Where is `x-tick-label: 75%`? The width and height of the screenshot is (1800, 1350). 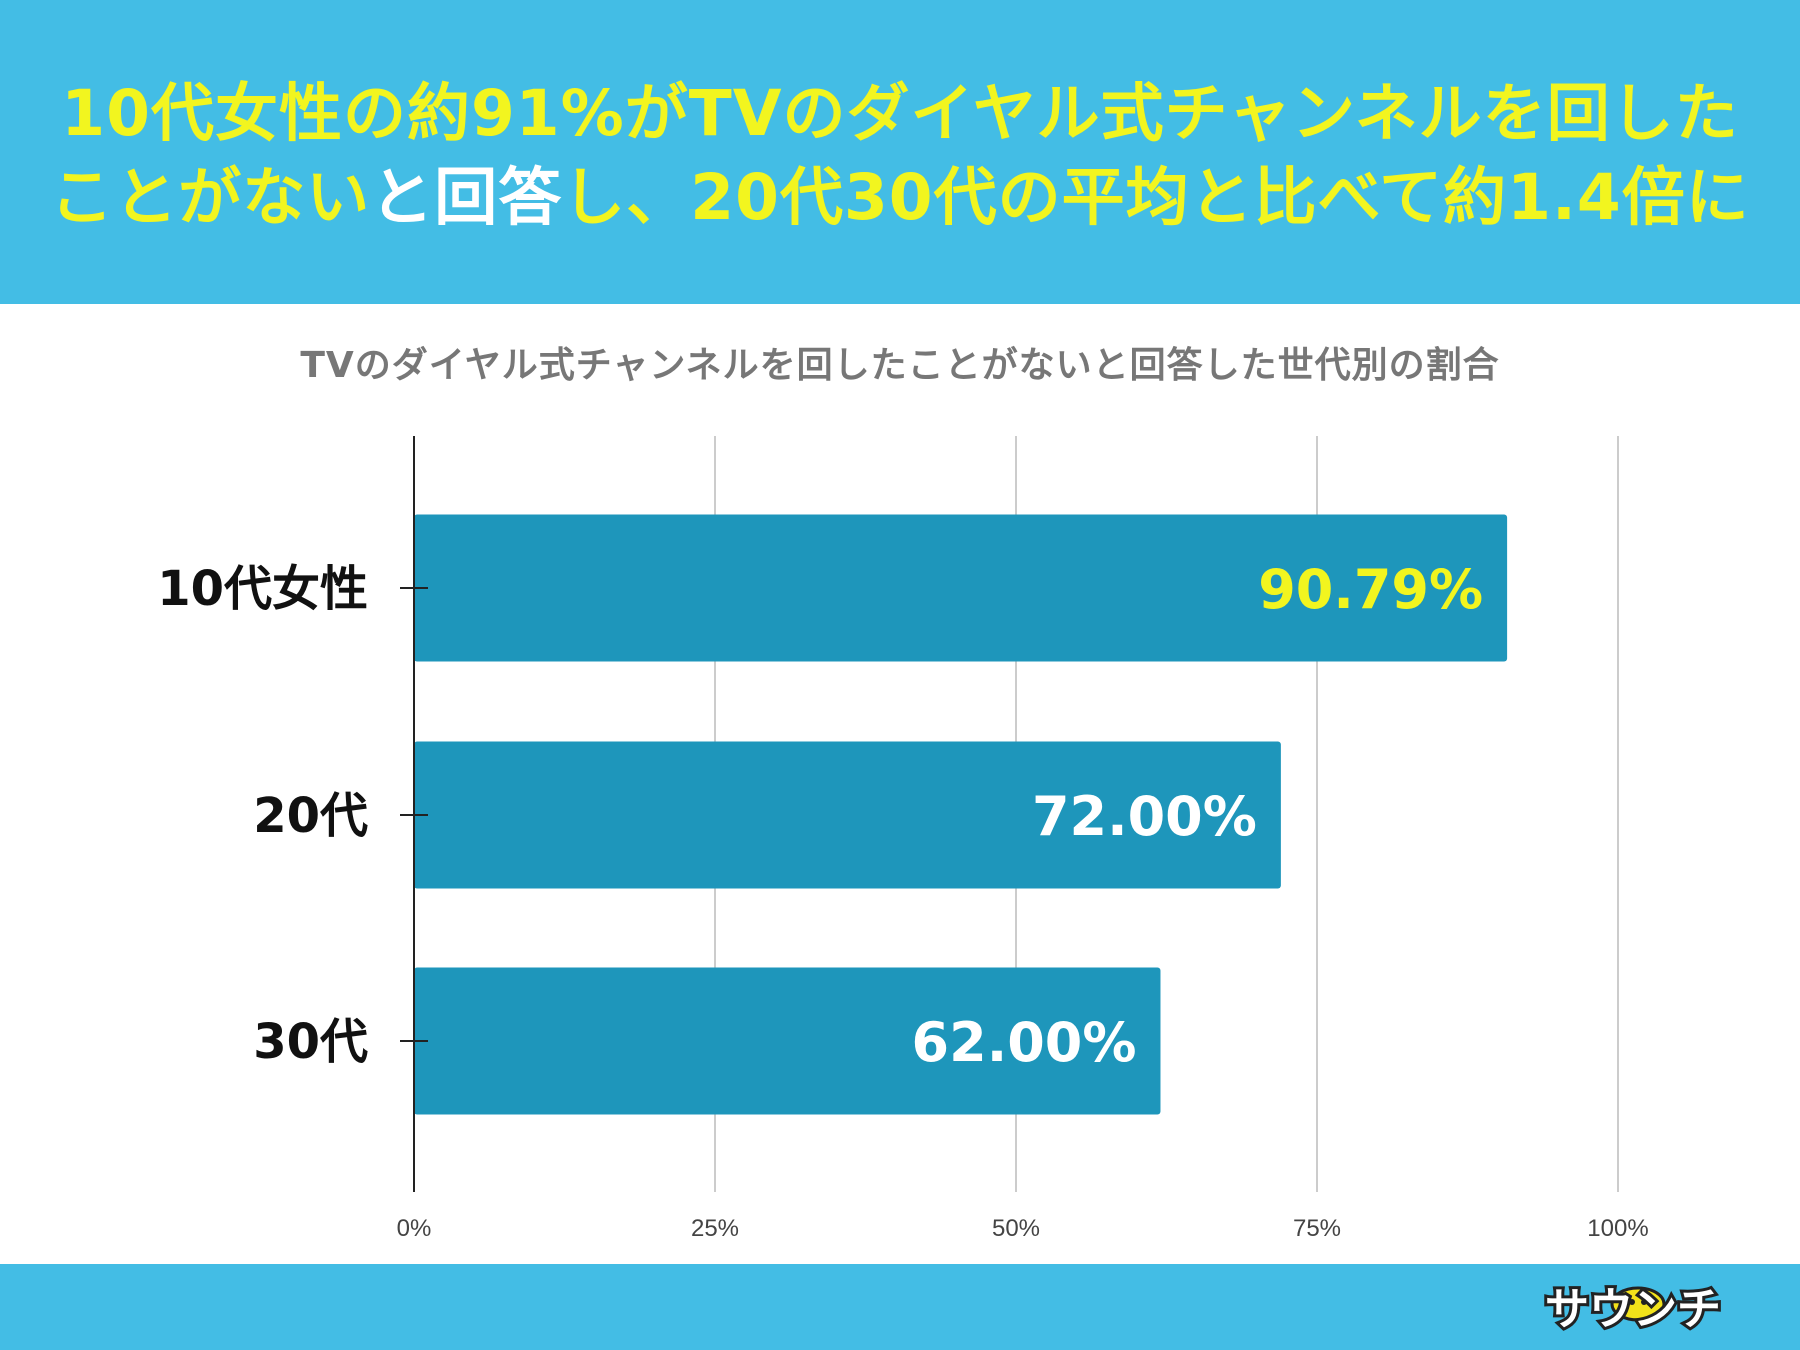 x-tick-label: 75% is located at coordinates (1317, 1228).